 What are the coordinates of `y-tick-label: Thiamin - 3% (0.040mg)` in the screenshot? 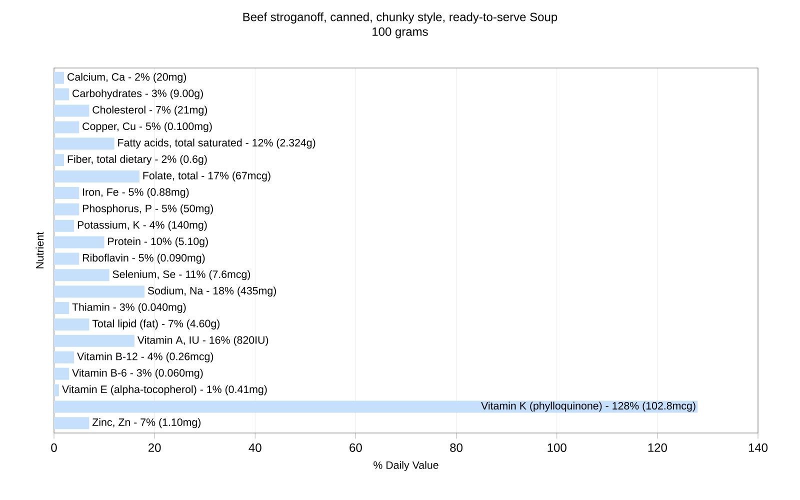 It's located at (129, 308).